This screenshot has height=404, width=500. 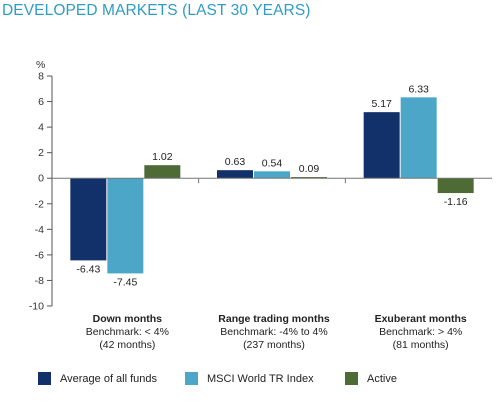 What do you see at coordinates (260, 378) in the screenshot?
I see `legend-label: MSCI World TR Index` at bounding box center [260, 378].